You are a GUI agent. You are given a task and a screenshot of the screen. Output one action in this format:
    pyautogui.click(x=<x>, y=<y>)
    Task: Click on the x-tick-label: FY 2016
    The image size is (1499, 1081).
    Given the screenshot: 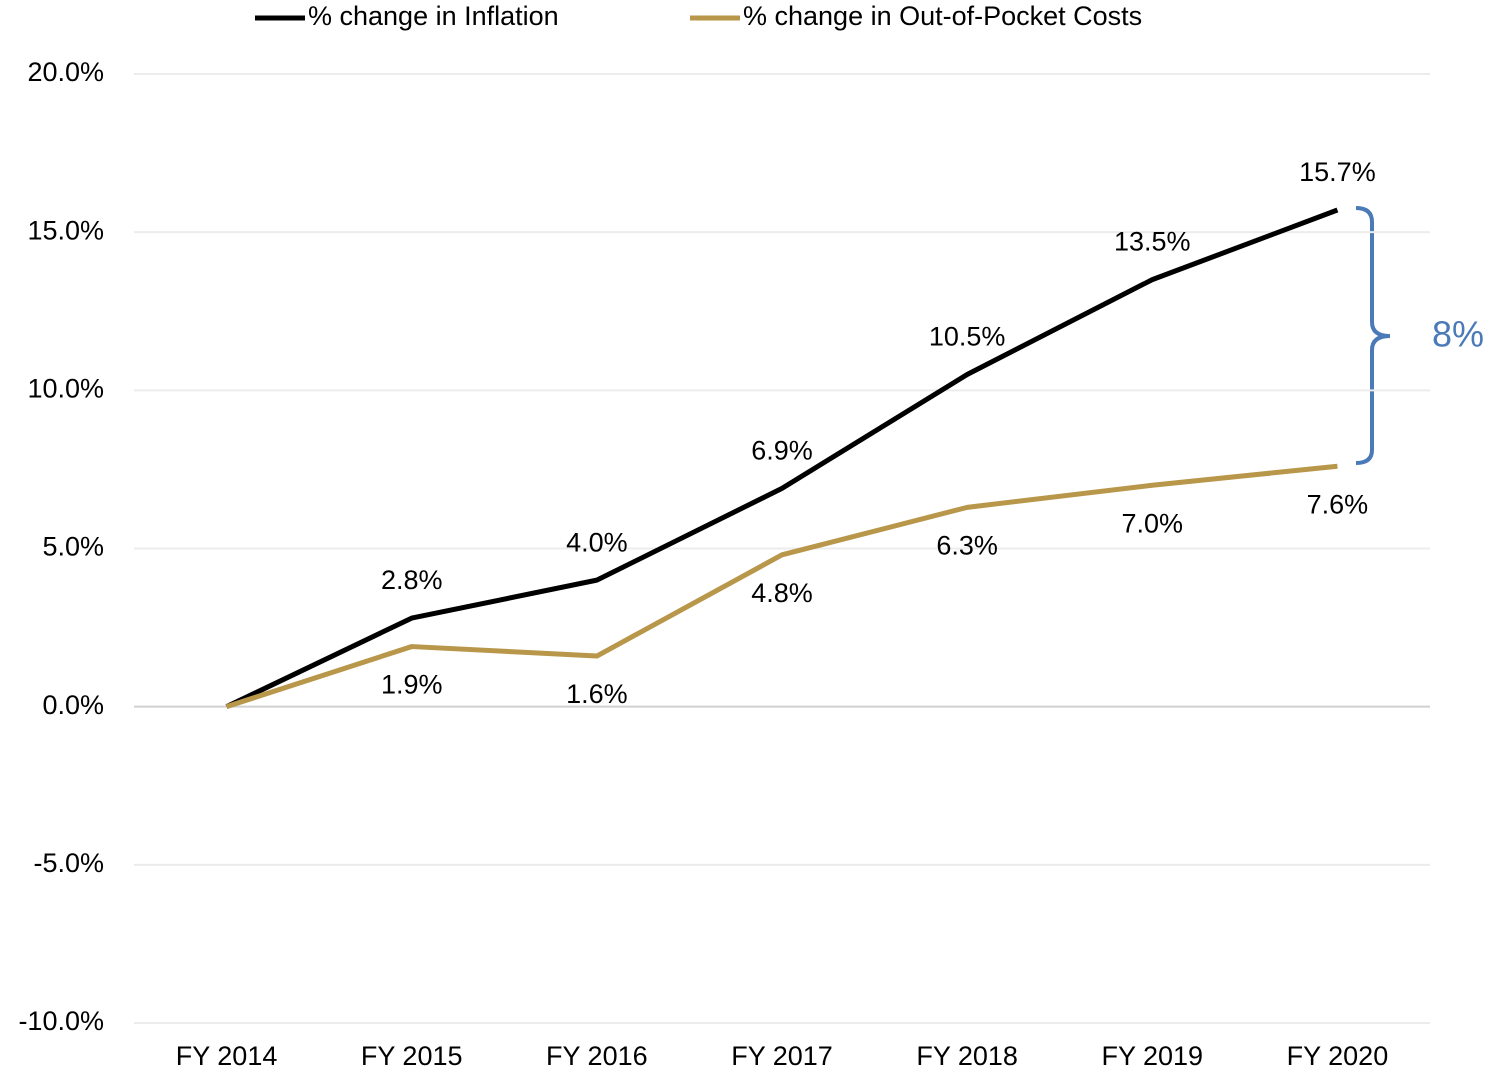 What is the action you would take?
    pyautogui.click(x=597, y=1056)
    